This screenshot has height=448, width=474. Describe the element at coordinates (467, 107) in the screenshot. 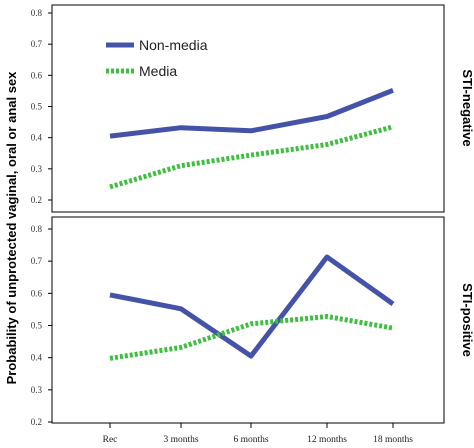

I see `strip-label: STI-negative` at that location.